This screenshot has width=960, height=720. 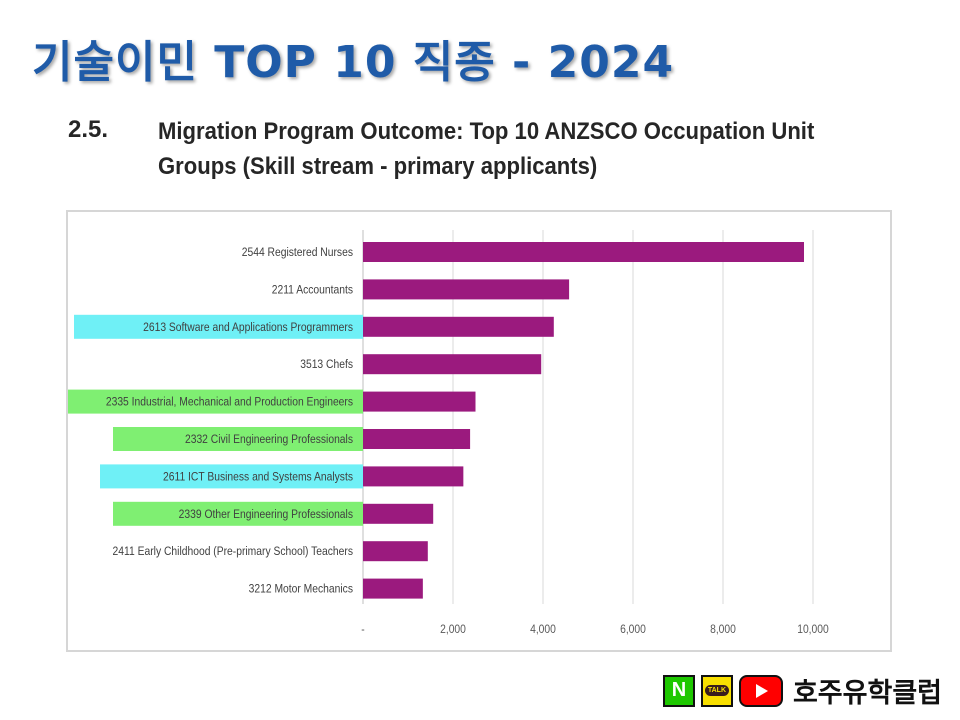 What do you see at coordinates (326, 365) in the screenshot?
I see `category-label: 3513 Chefs` at bounding box center [326, 365].